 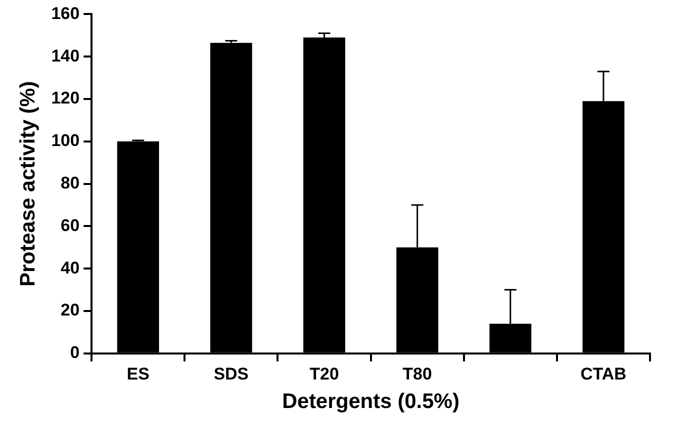 I want to click on x-tick-label: SDS, so click(x=231, y=374).